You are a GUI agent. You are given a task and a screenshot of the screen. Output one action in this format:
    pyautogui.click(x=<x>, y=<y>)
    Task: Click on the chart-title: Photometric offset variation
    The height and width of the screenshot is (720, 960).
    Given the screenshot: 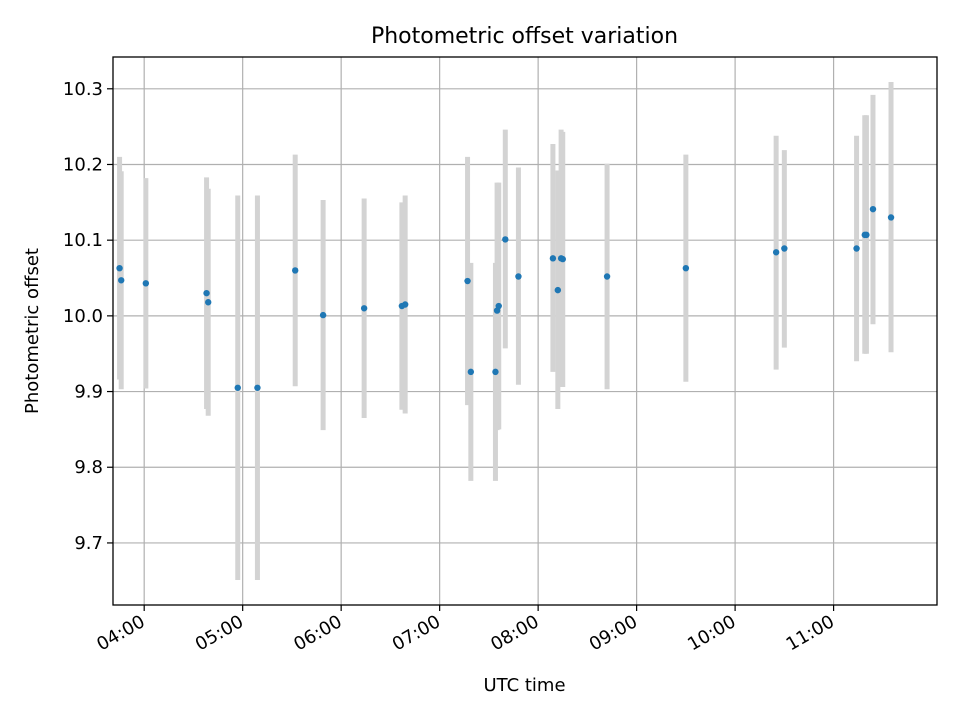 What is the action you would take?
    pyautogui.click(x=524, y=36)
    